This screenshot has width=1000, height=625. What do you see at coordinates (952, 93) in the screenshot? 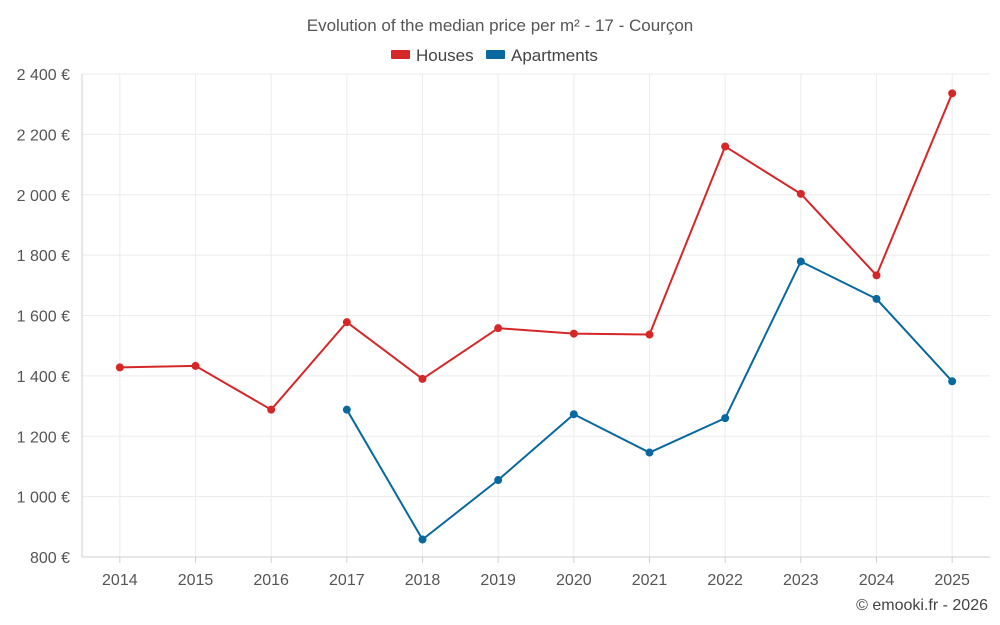
I see `data-point-houses-2025` at bounding box center [952, 93].